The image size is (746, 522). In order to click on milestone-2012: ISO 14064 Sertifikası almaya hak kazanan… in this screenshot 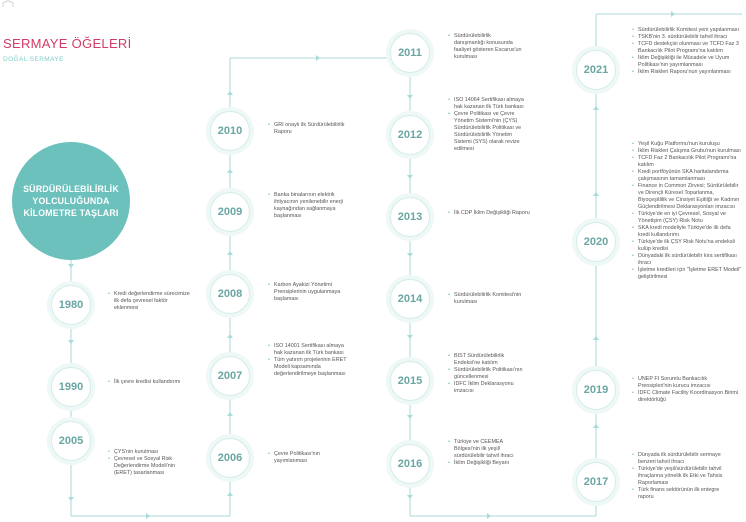, I will do `click(486, 125)`.